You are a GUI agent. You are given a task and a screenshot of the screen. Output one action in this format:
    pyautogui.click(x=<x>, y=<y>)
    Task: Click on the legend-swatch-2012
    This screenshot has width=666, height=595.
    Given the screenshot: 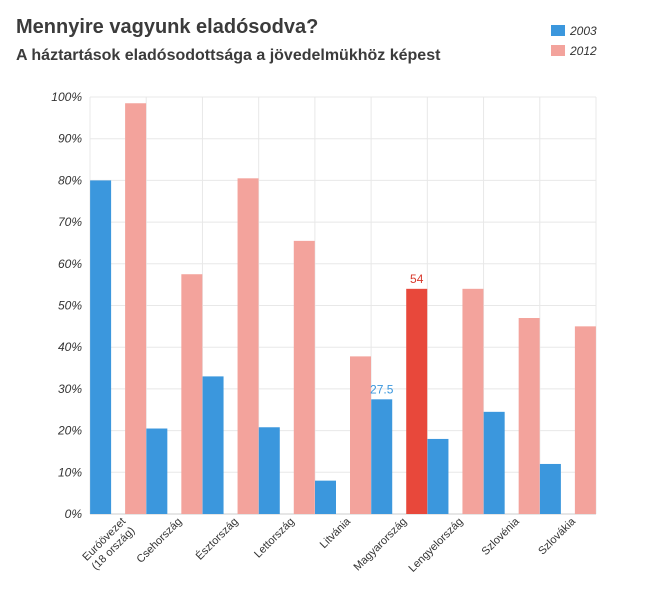 What is the action you would take?
    pyautogui.click(x=558, y=50)
    